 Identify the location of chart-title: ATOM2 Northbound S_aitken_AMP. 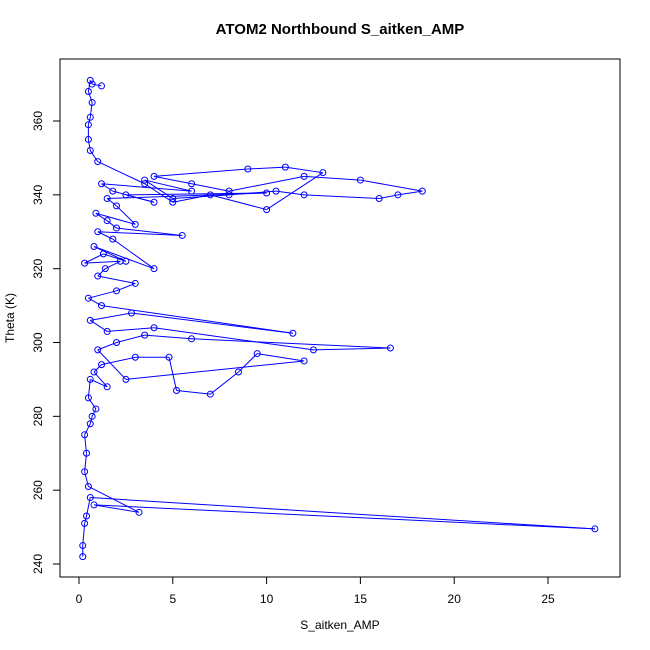
(340, 29).